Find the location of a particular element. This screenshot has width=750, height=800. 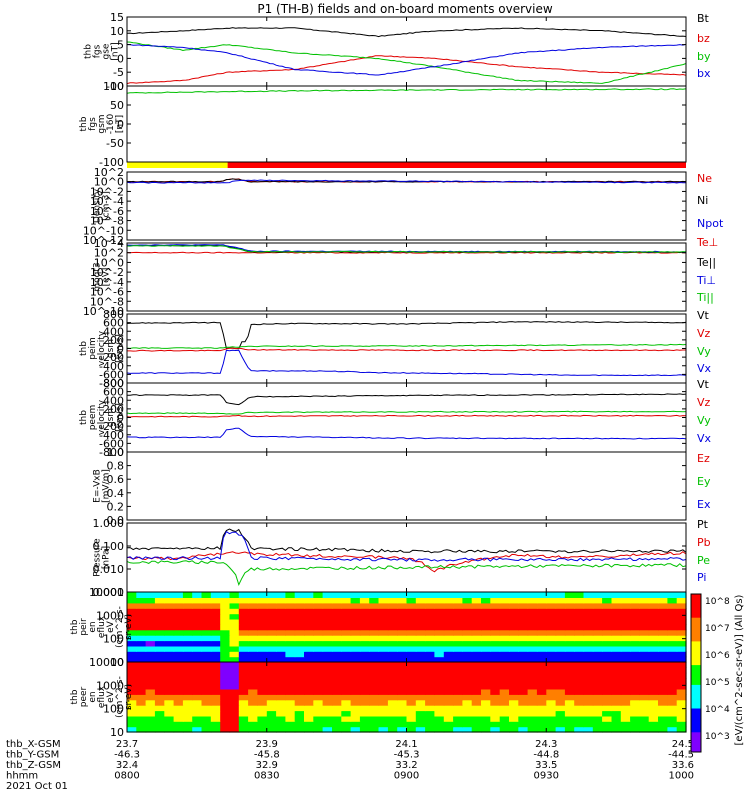

y-tick-label: 800 is located at coordinates (113, 383).